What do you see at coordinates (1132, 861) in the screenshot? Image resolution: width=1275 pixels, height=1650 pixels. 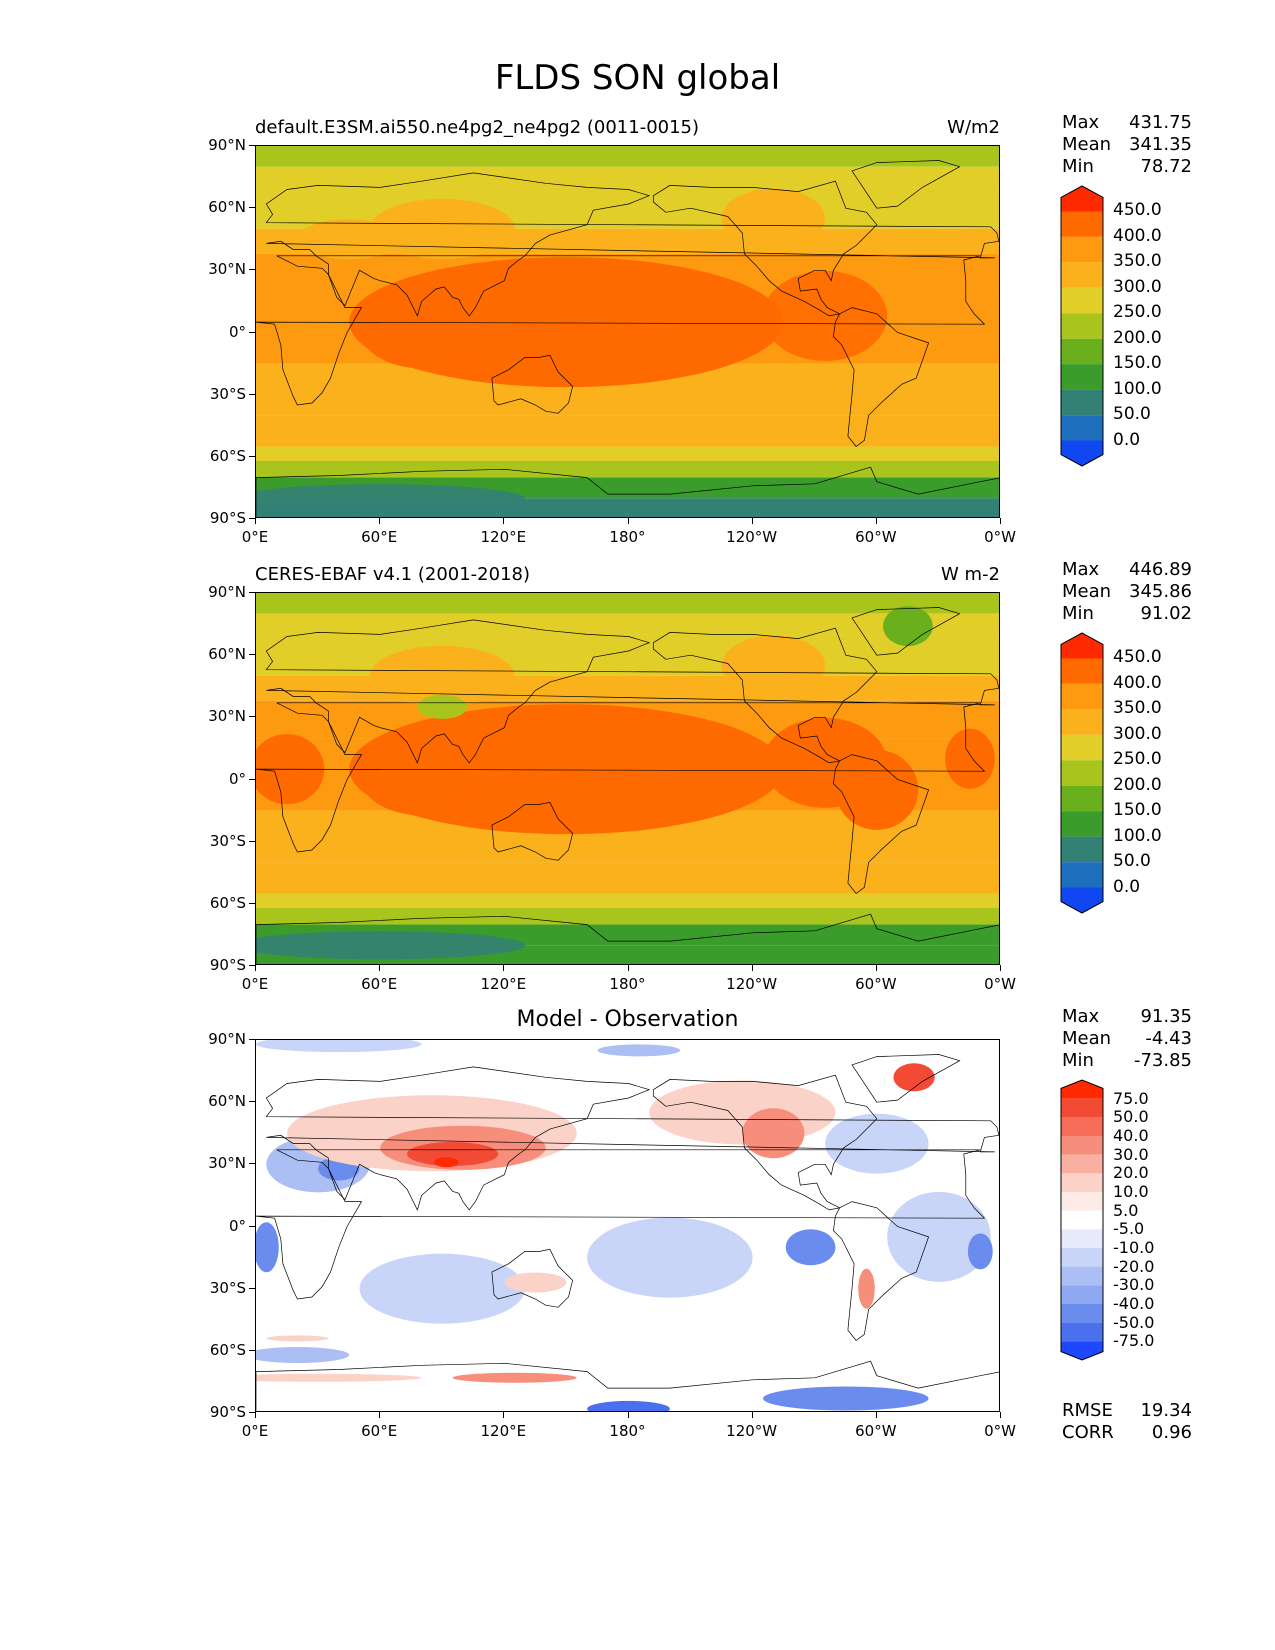 I see `colorbar-tick-label: 50.0` at bounding box center [1132, 861].